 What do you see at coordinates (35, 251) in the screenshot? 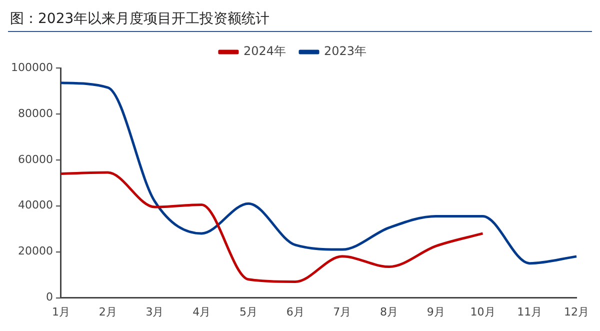
I see `y-tick-label: 20000` at bounding box center [35, 251].